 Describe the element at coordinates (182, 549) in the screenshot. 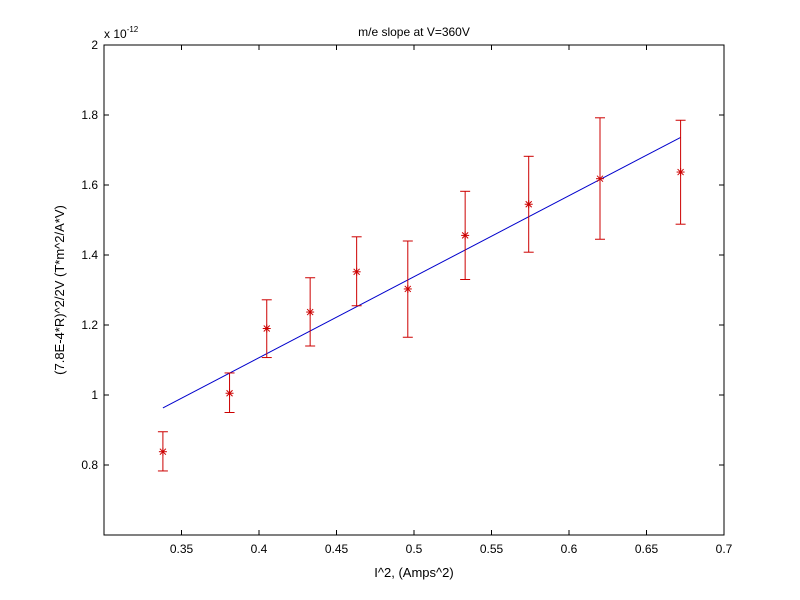

I see `x-tick-label: 0.35` at that location.